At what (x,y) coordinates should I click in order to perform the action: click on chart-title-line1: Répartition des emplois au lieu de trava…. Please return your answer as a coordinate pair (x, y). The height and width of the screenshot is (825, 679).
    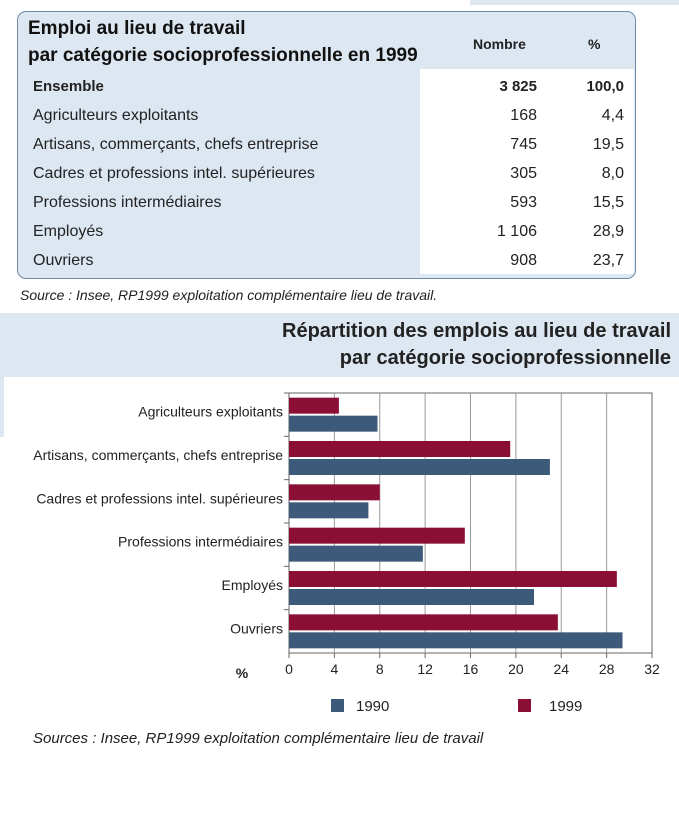
    Looking at the image, I should click on (476, 331).